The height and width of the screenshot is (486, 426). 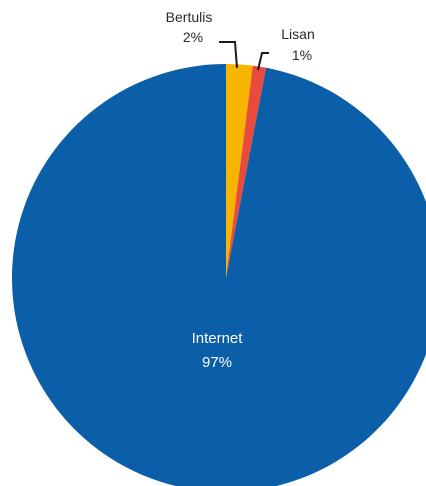 What do you see at coordinates (189, 17) in the screenshot?
I see `label-bertulis-name: Bertulis` at bounding box center [189, 17].